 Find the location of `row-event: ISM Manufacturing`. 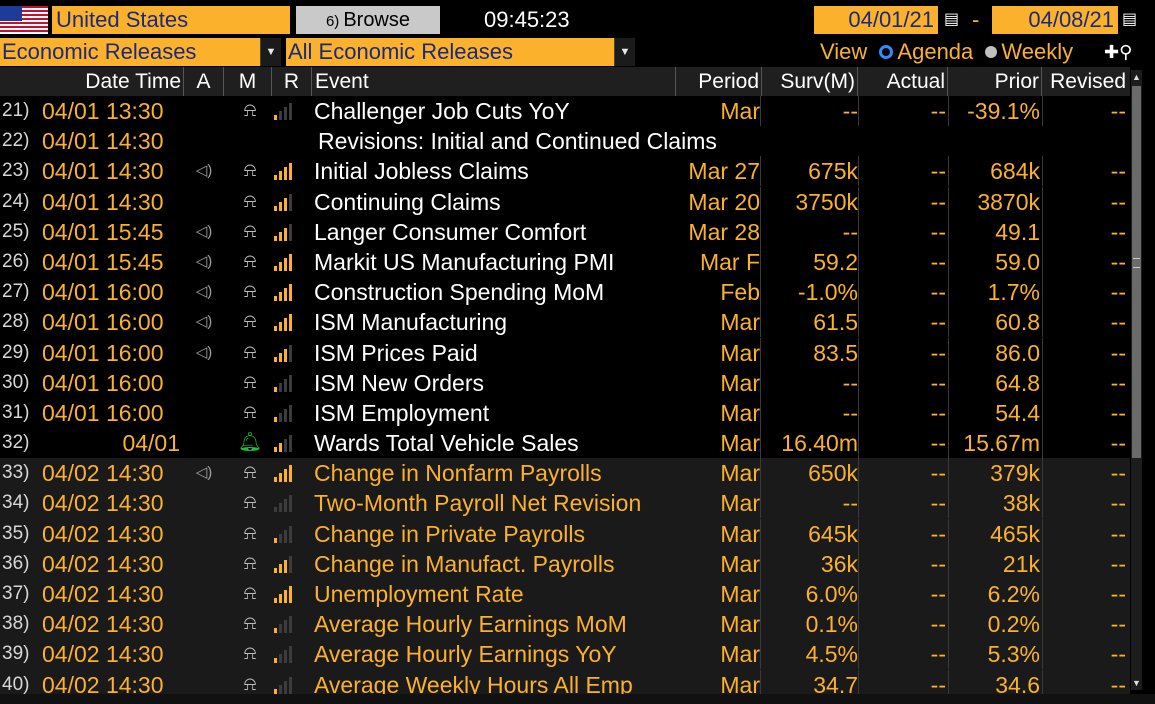

row-event: ISM Manufacturing is located at coordinates (411, 322).